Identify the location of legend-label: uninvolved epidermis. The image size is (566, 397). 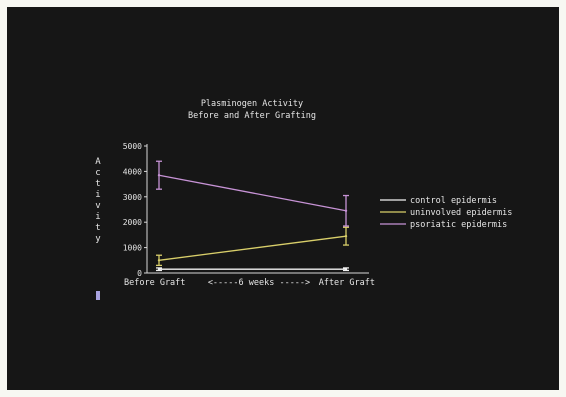
(461, 213).